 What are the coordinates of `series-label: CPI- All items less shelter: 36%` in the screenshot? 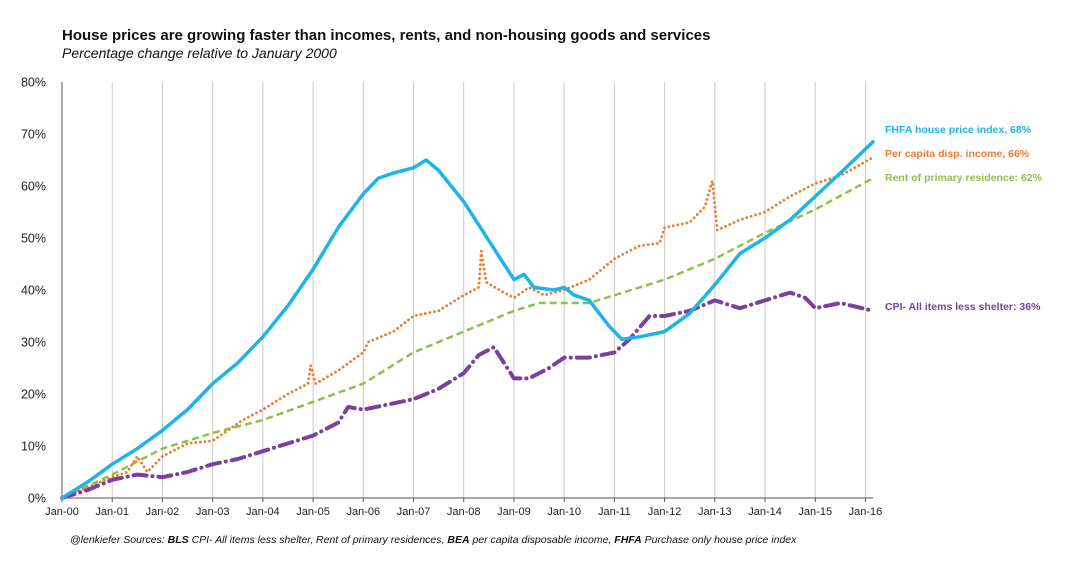 It's located at (963, 307).